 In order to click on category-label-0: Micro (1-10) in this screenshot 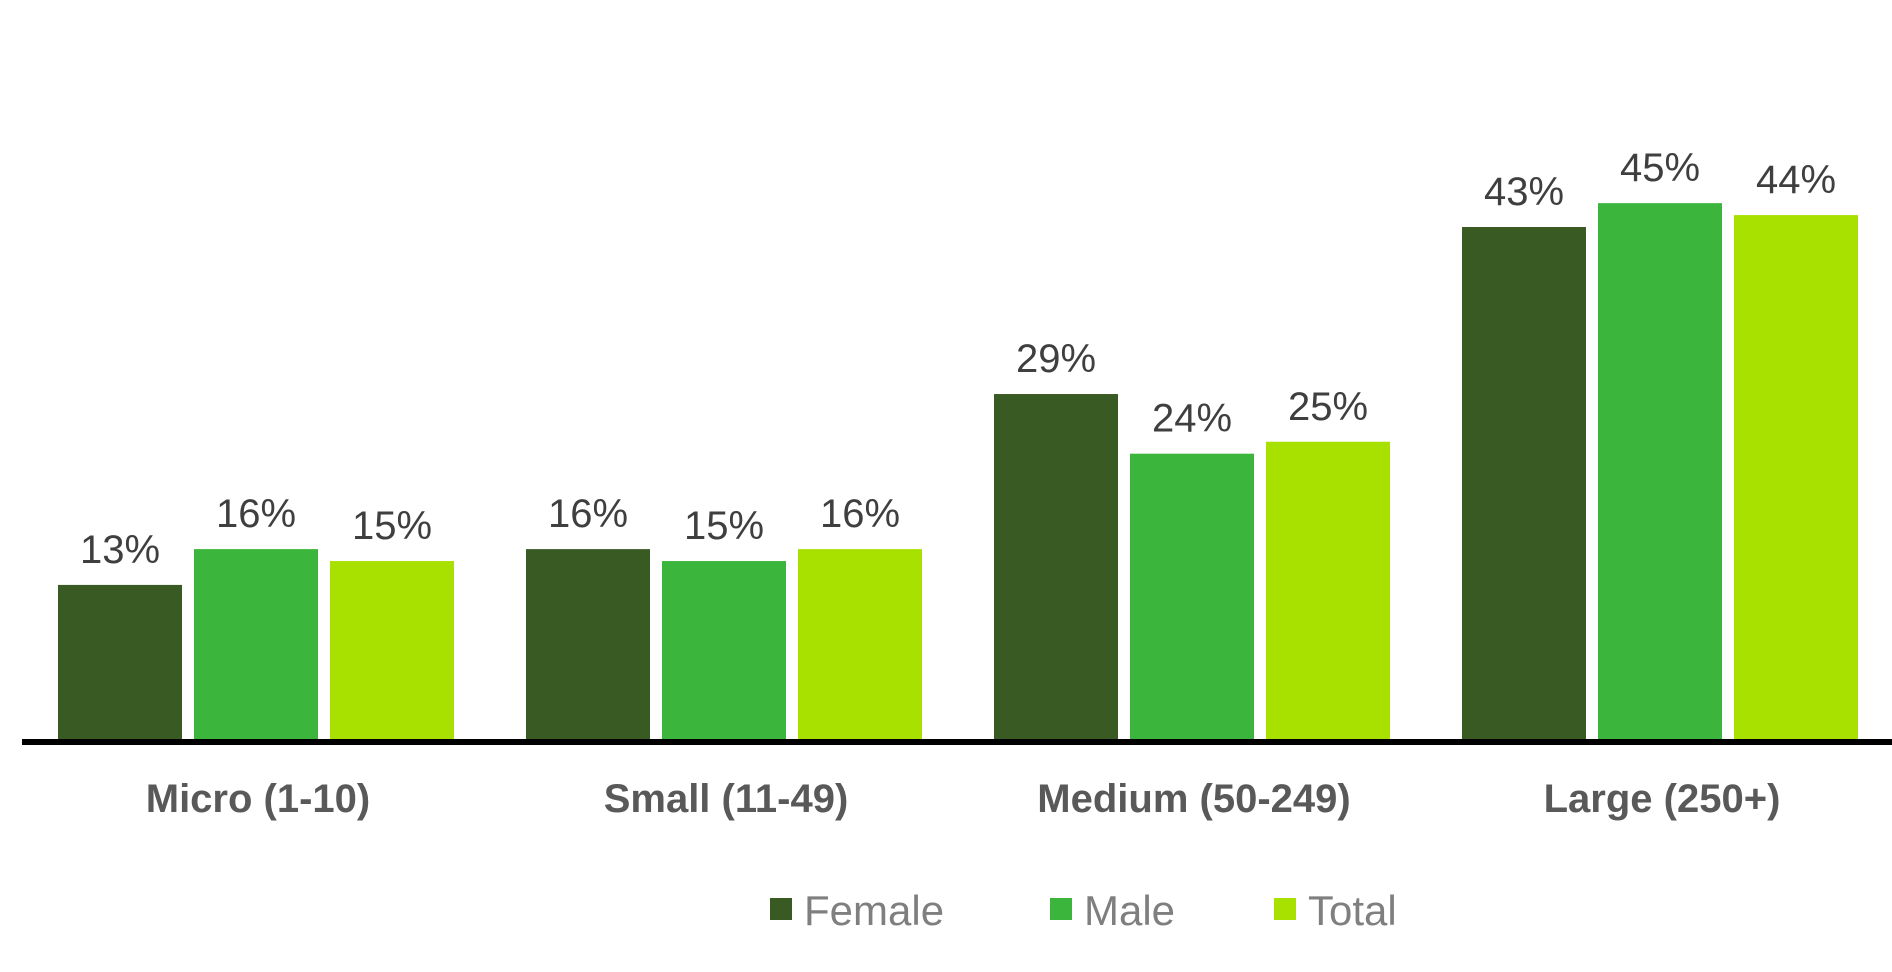, I will do `click(258, 799)`.